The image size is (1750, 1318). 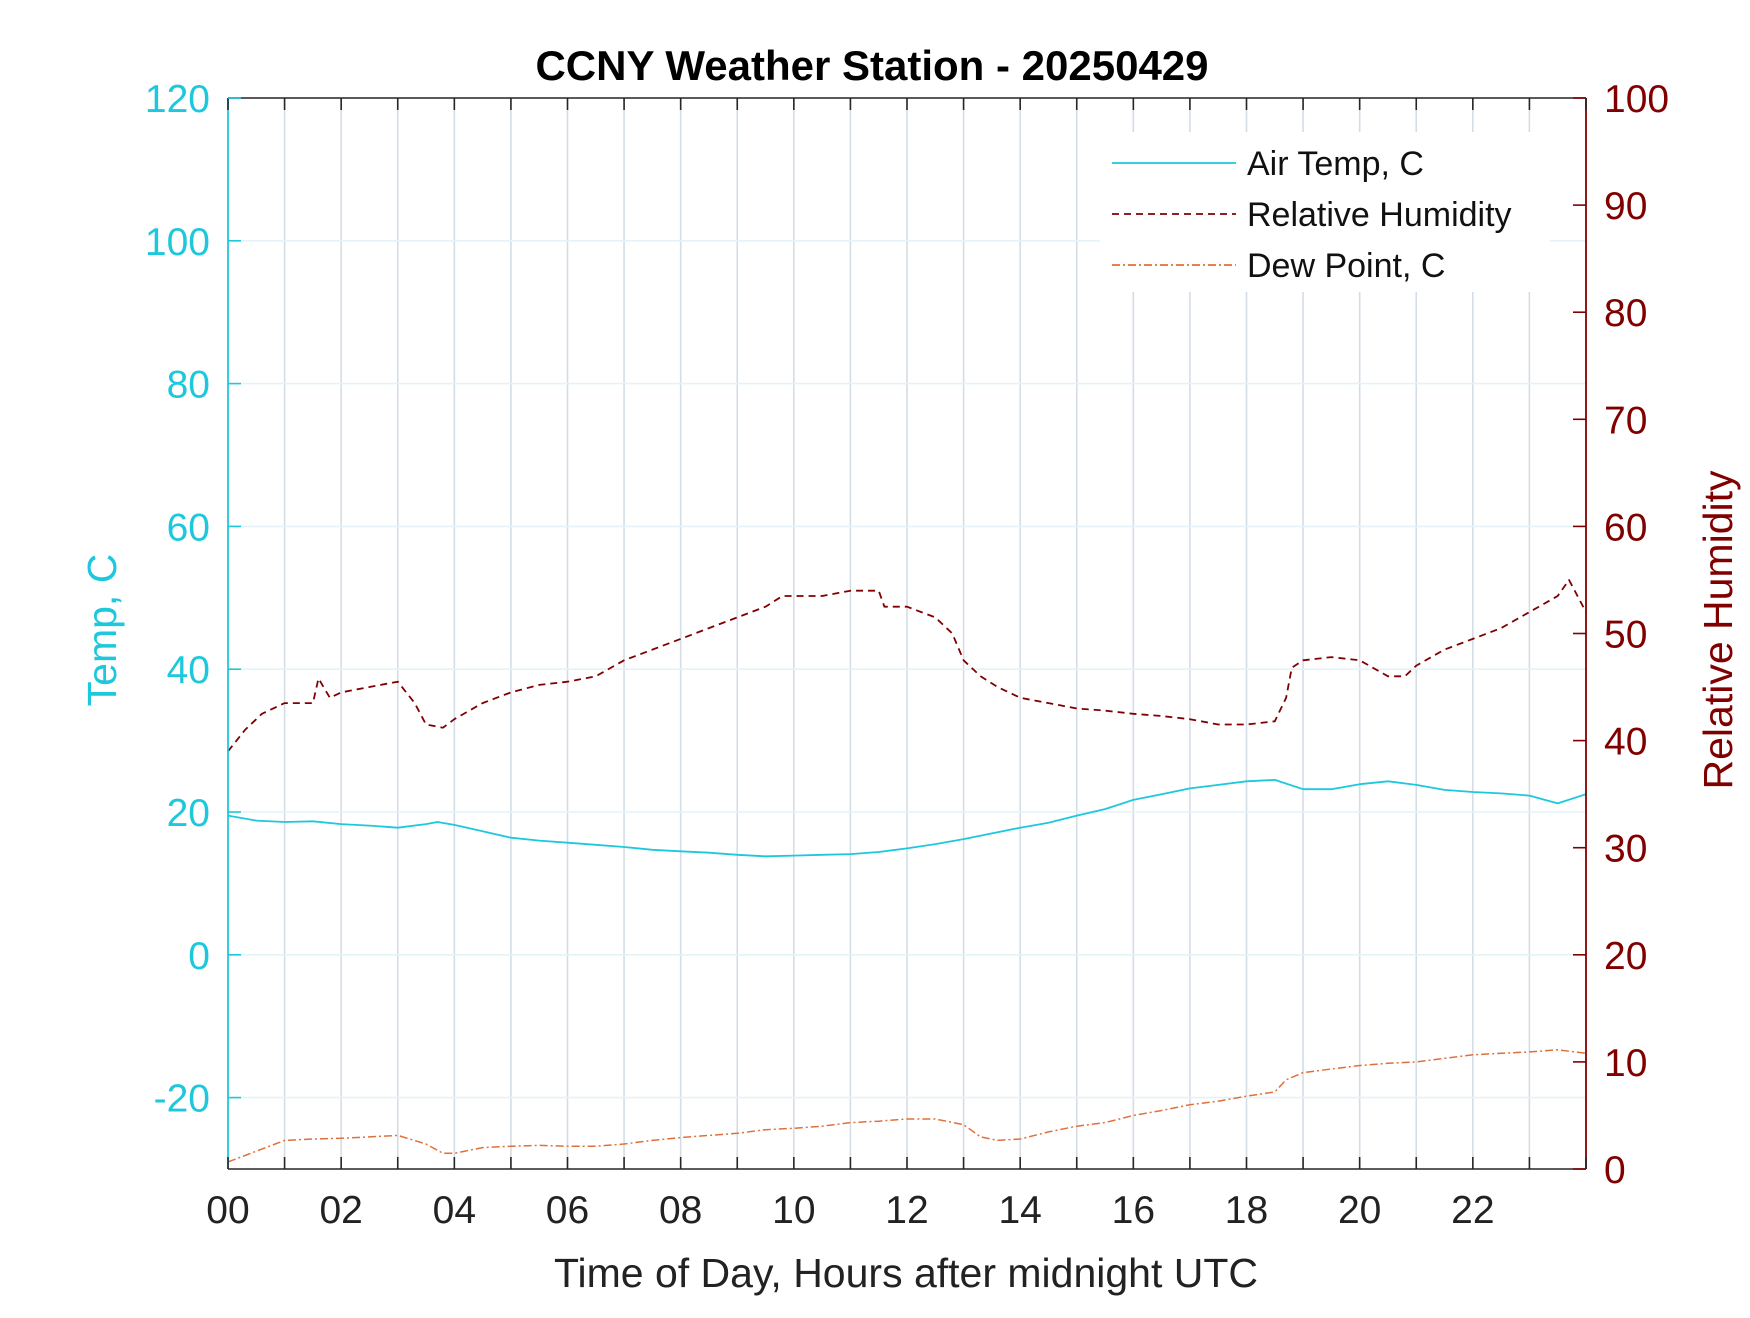 I want to click on x-tick-label: 16, so click(x=1133, y=1210).